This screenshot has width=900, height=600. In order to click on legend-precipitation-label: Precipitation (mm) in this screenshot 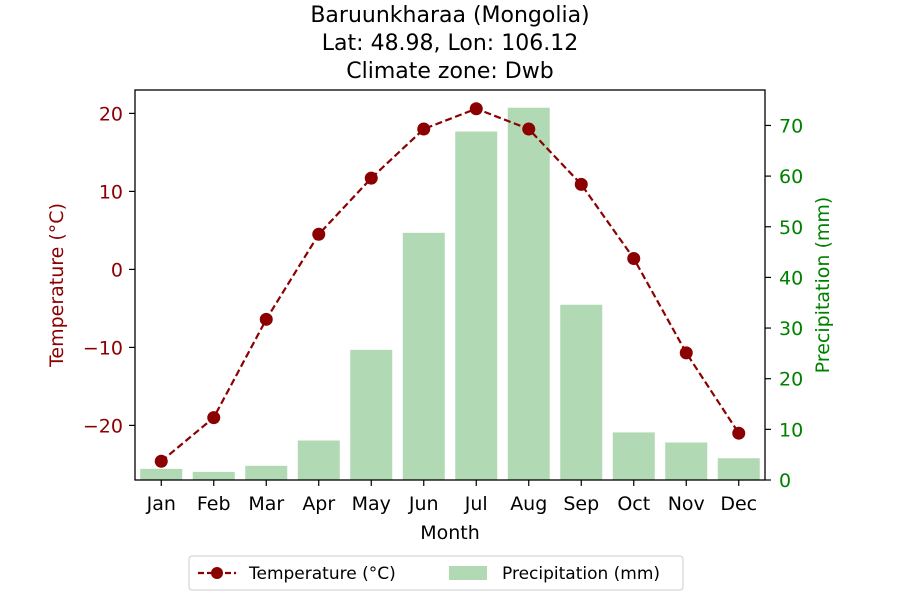, I will do `click(581, 574)`.